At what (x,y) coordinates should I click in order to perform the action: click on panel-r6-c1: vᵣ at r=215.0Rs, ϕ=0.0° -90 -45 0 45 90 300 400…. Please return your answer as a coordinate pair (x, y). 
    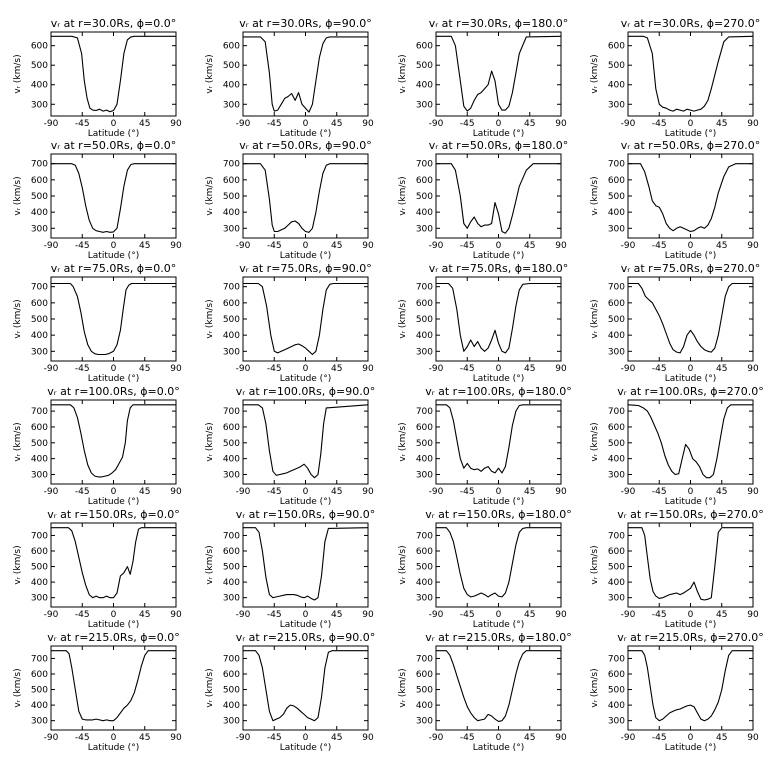
    Looking at the image, I should click on (97, 692).